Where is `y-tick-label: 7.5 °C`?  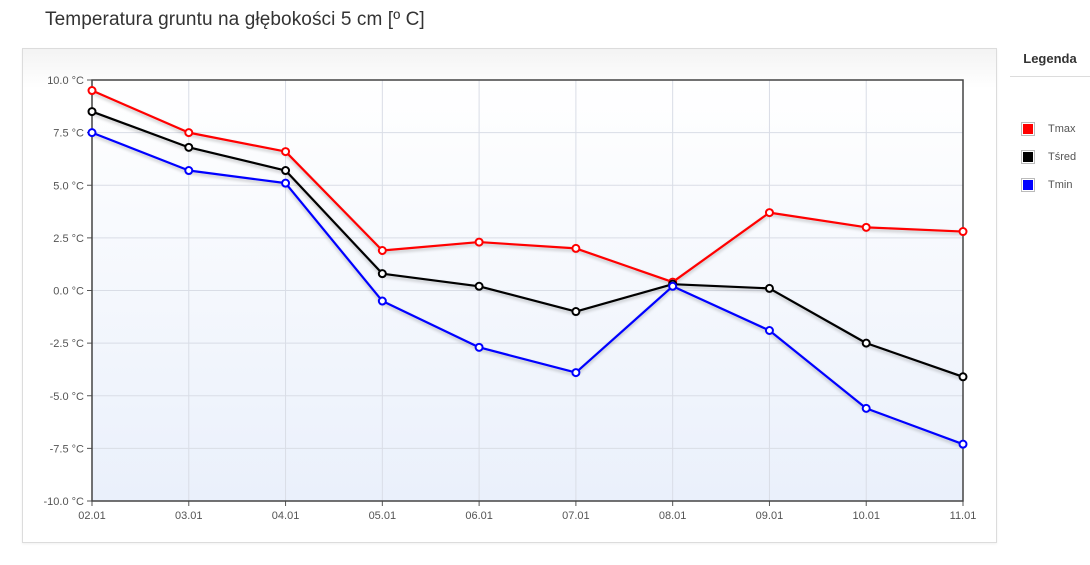
y-tick-label: 7.5 °C is located at coordinates (68, 134).